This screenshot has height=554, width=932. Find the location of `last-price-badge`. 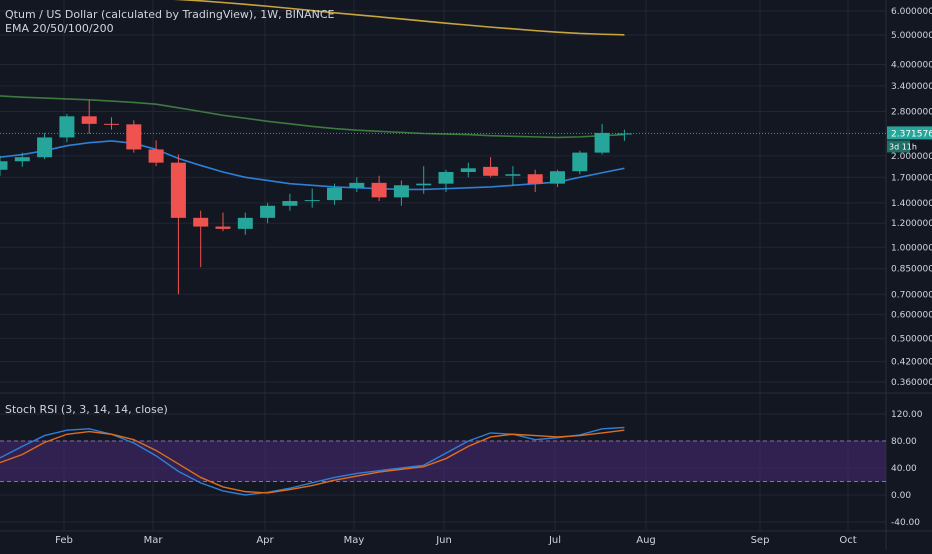

last-price-badge is located at coordinates (909, 133).